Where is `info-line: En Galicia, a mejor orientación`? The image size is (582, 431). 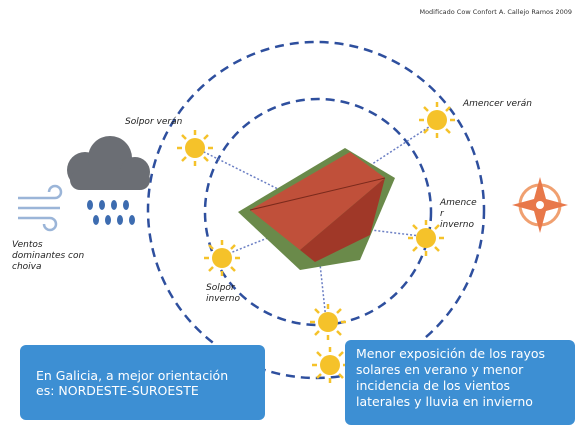
info-line: En Galicia, a mejor orientación is located at coordinates (132, 375).